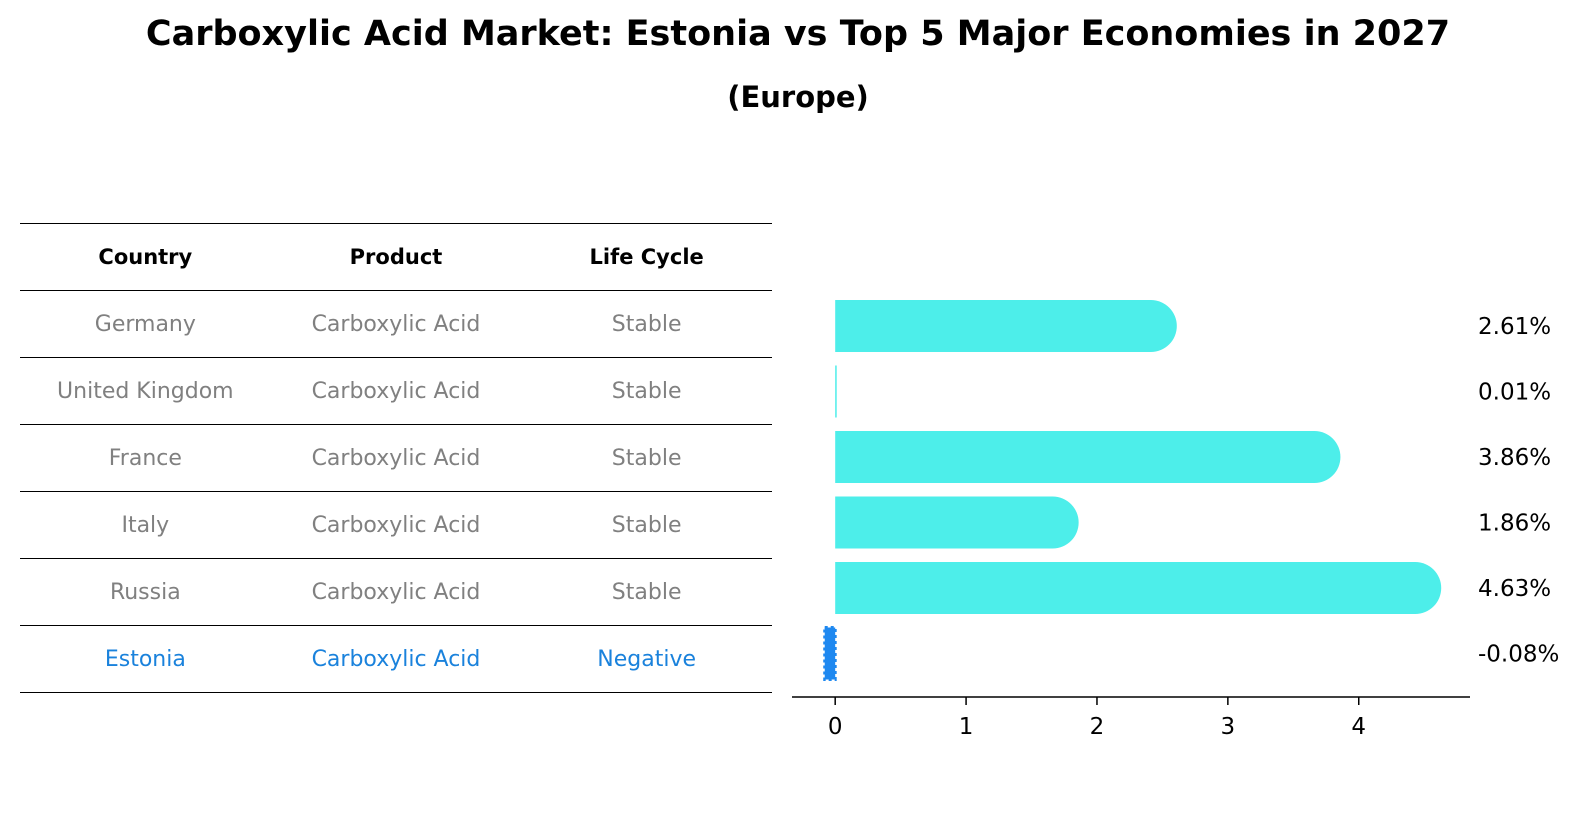 This screenshot has height=823, width=1596. What do you see at coordinates (835, 727) in the screenshot?
I see `x-tick-label: 0` at bounding box center [835, 727].